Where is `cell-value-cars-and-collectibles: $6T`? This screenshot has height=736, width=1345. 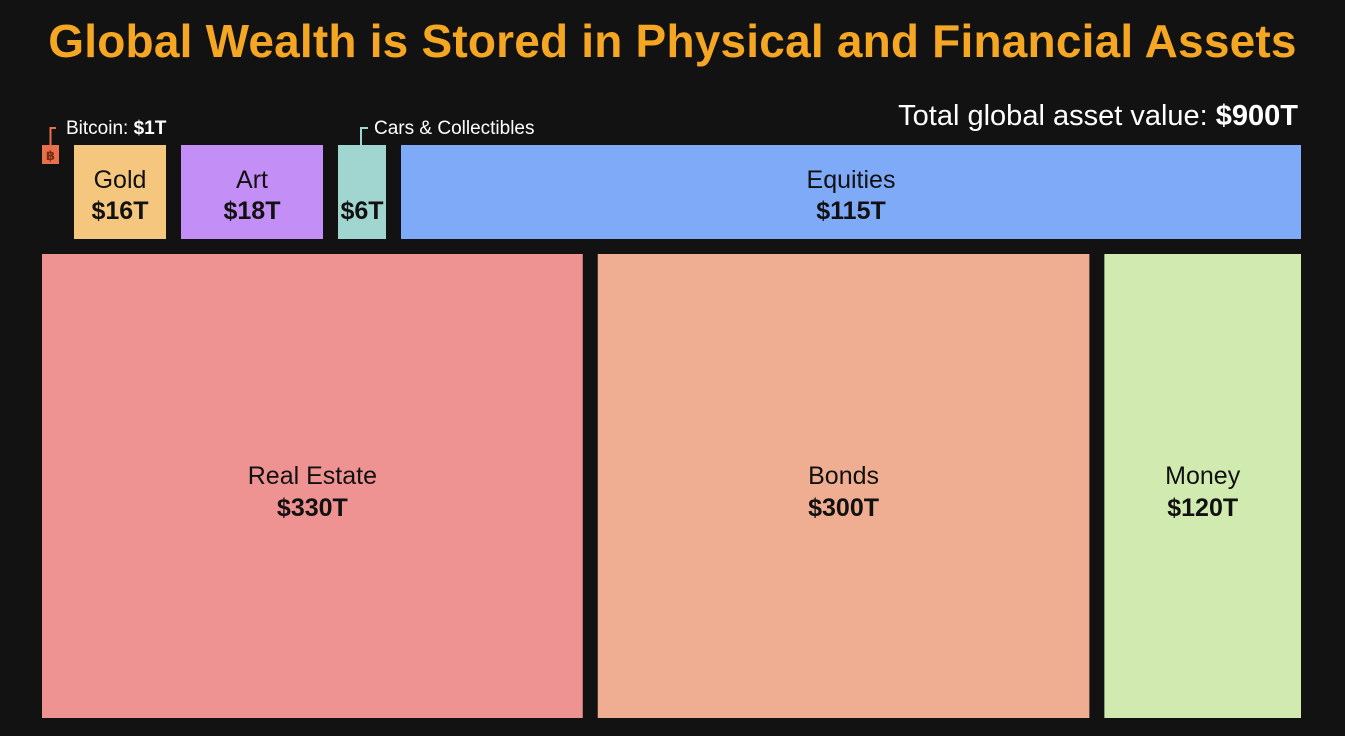 cell-value-cars-and-collectibles: $6T is located at coordinates (361, 211).